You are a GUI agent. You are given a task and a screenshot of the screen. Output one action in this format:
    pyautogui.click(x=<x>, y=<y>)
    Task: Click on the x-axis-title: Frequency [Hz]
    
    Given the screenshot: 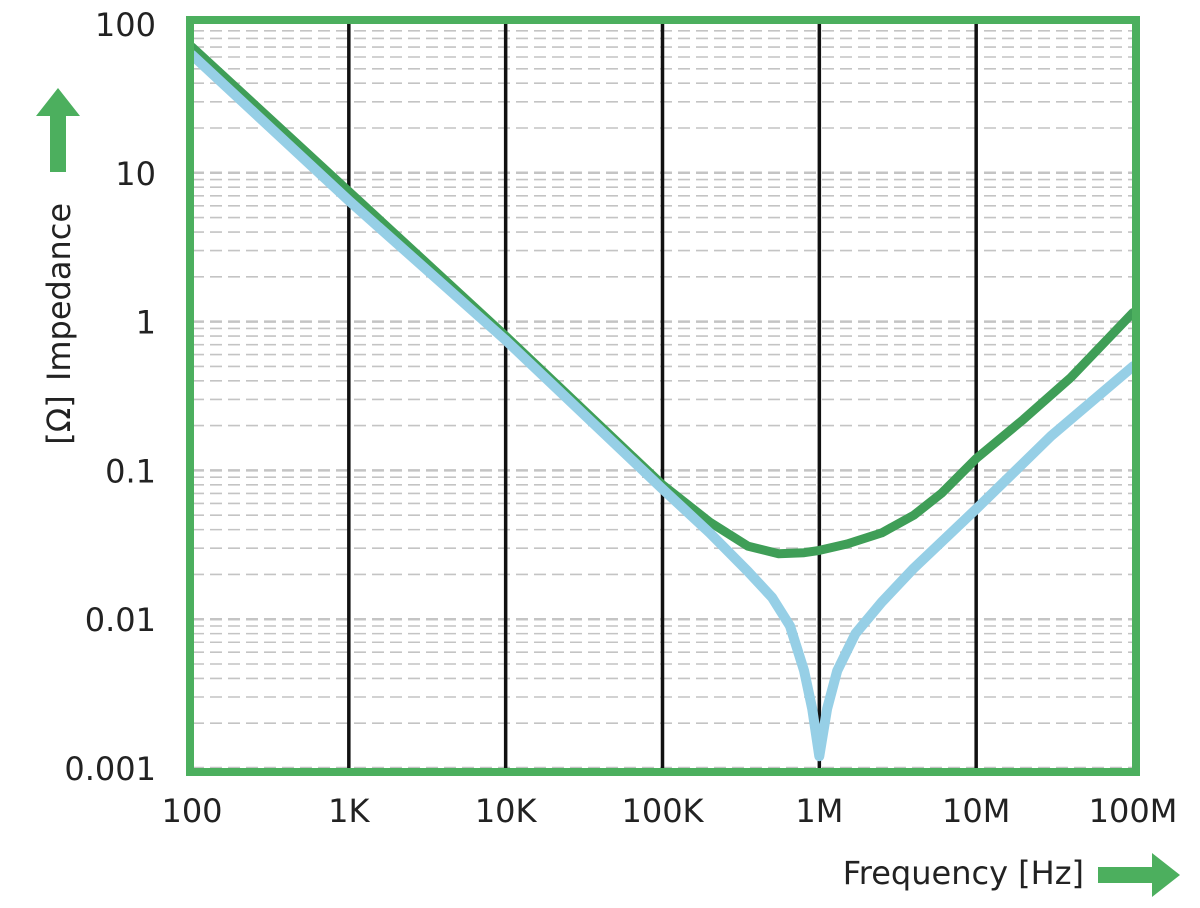 What is the action you would take?
    pyautogui.click(x=963, y=873)
    